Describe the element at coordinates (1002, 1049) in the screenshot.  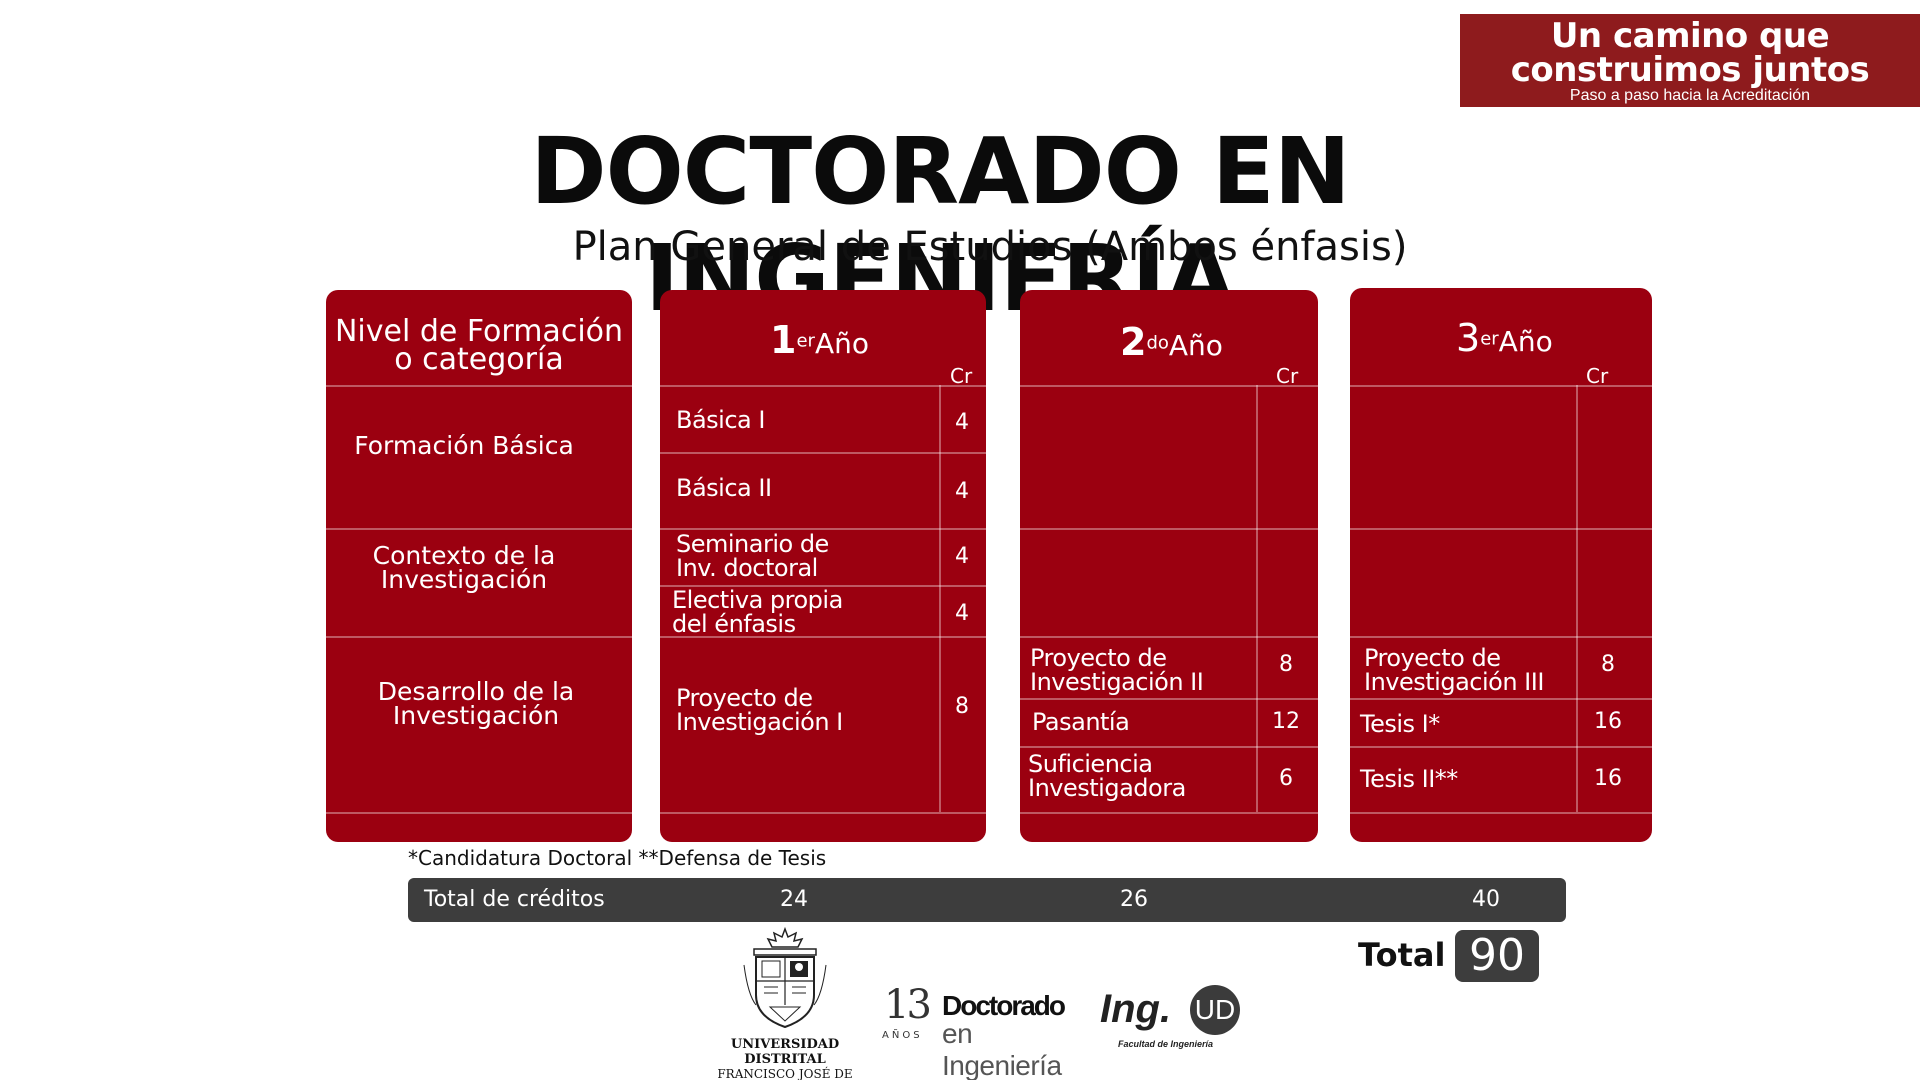
I see `doctorado-logo-line-2: en Ingeniería` at that location.